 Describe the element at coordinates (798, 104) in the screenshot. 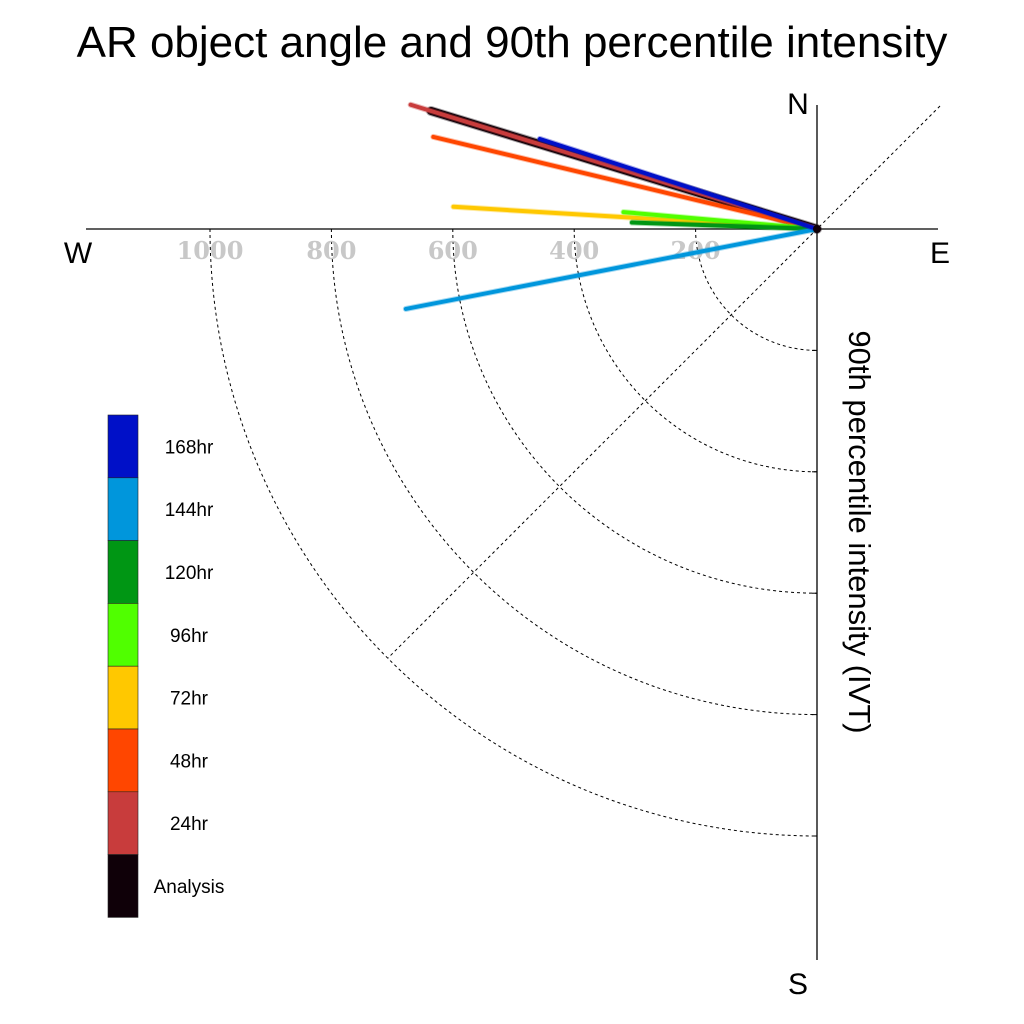

I see `compass-north-label: N` at that location.